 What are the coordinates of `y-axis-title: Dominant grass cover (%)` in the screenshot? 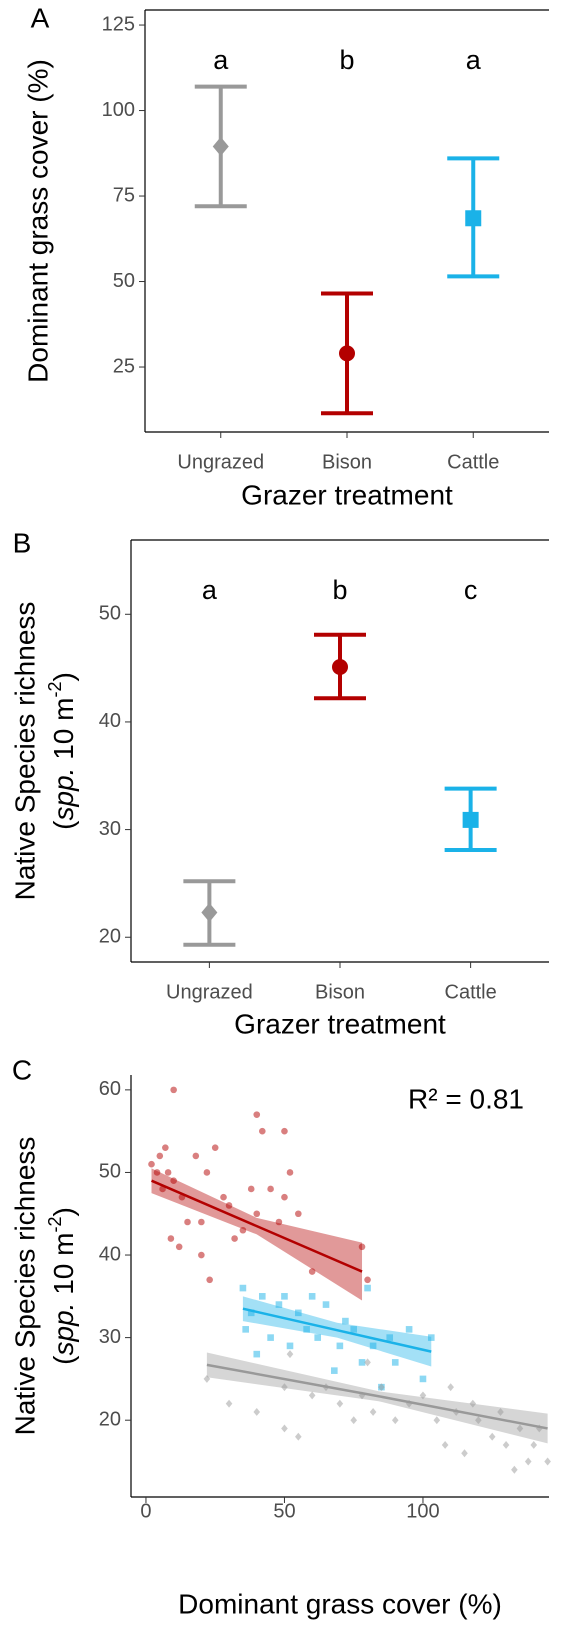 It's located at (37, 221).